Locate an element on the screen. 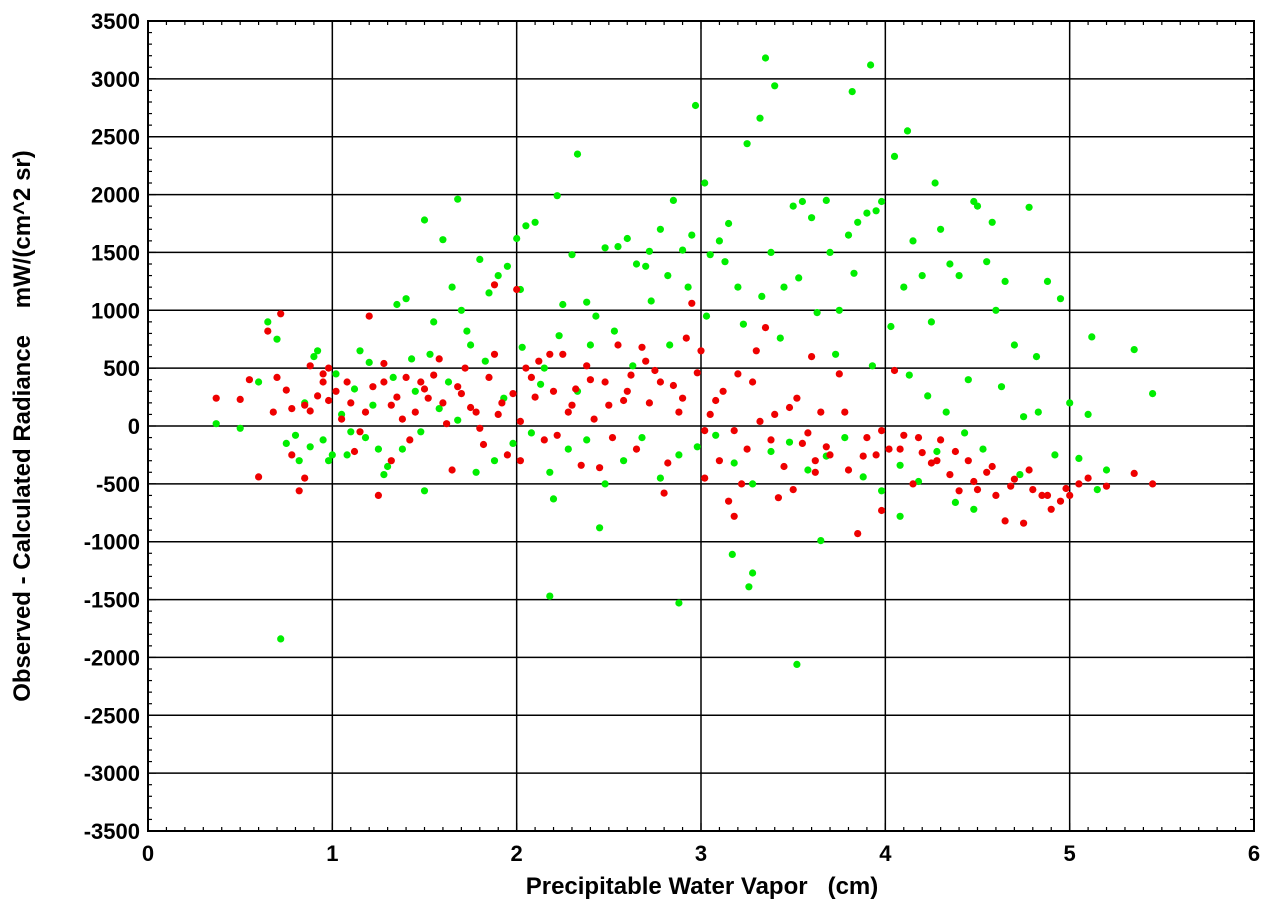 This screenshot has height=914, width=1266. y-tick-label: -2000 is located at coordinates (112, 657).